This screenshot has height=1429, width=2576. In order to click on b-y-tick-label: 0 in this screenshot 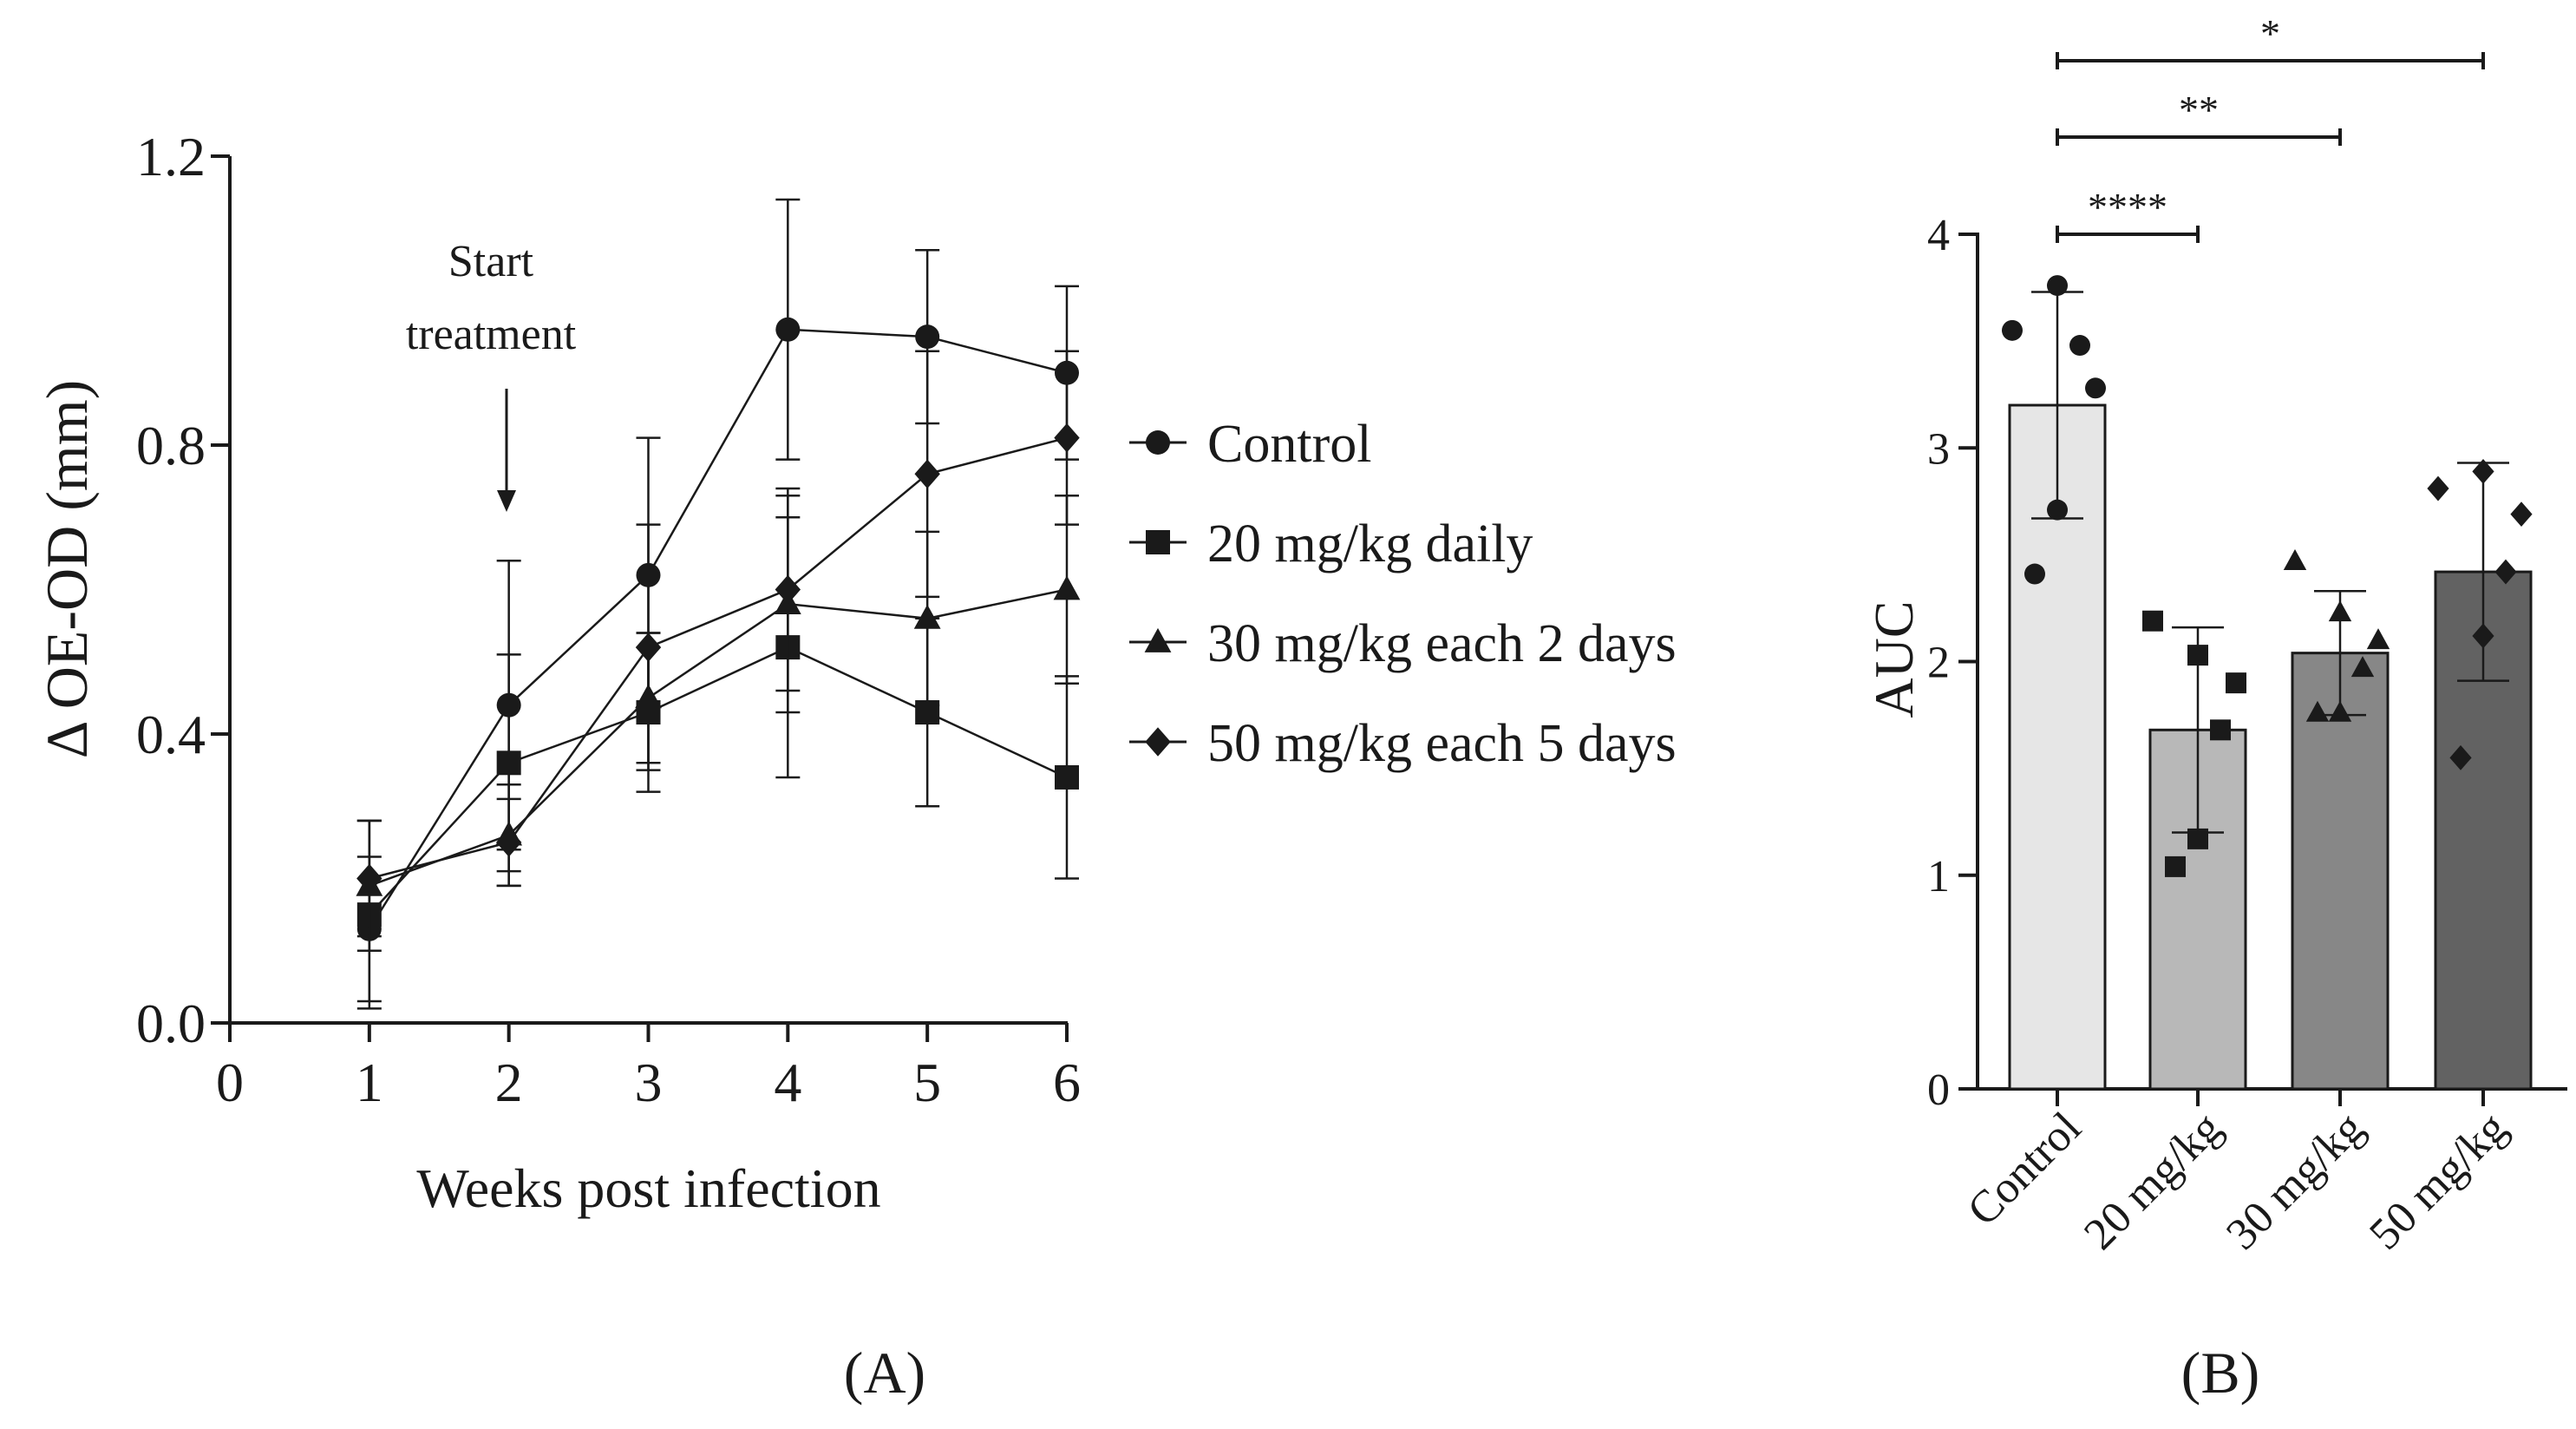, I will do `click(1938, 1090)`.